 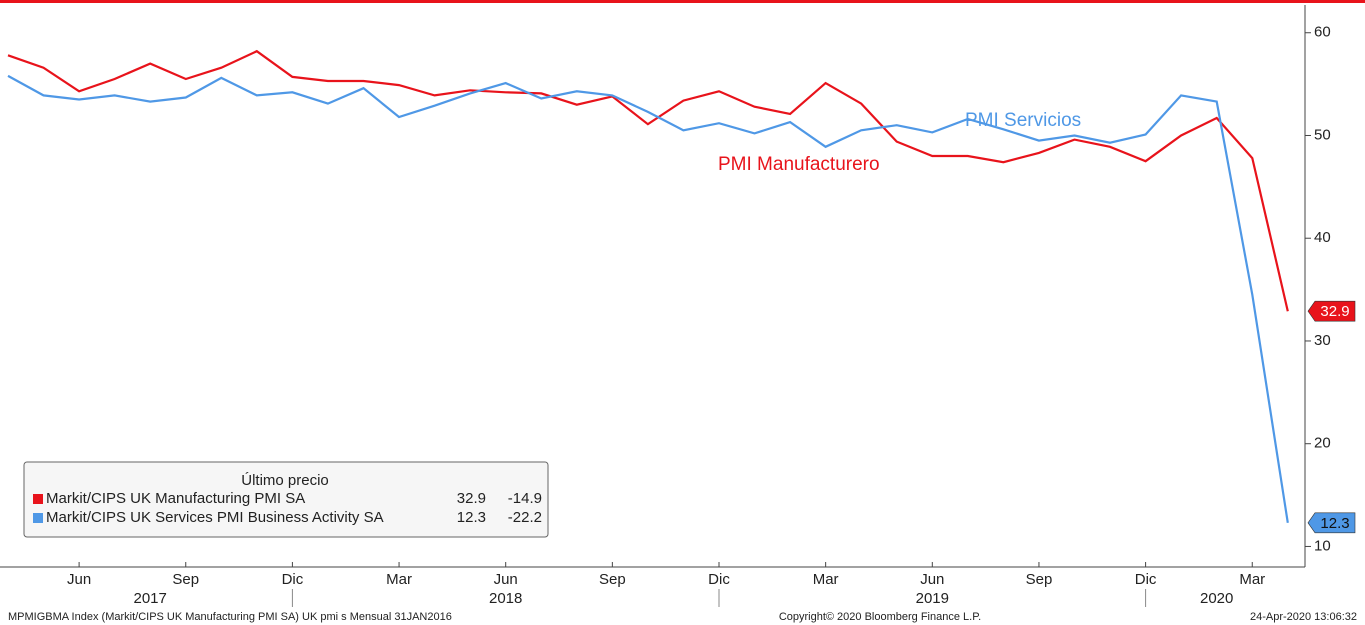 I want to click on y-tick-label: 30, so click(x=1322, y=340).